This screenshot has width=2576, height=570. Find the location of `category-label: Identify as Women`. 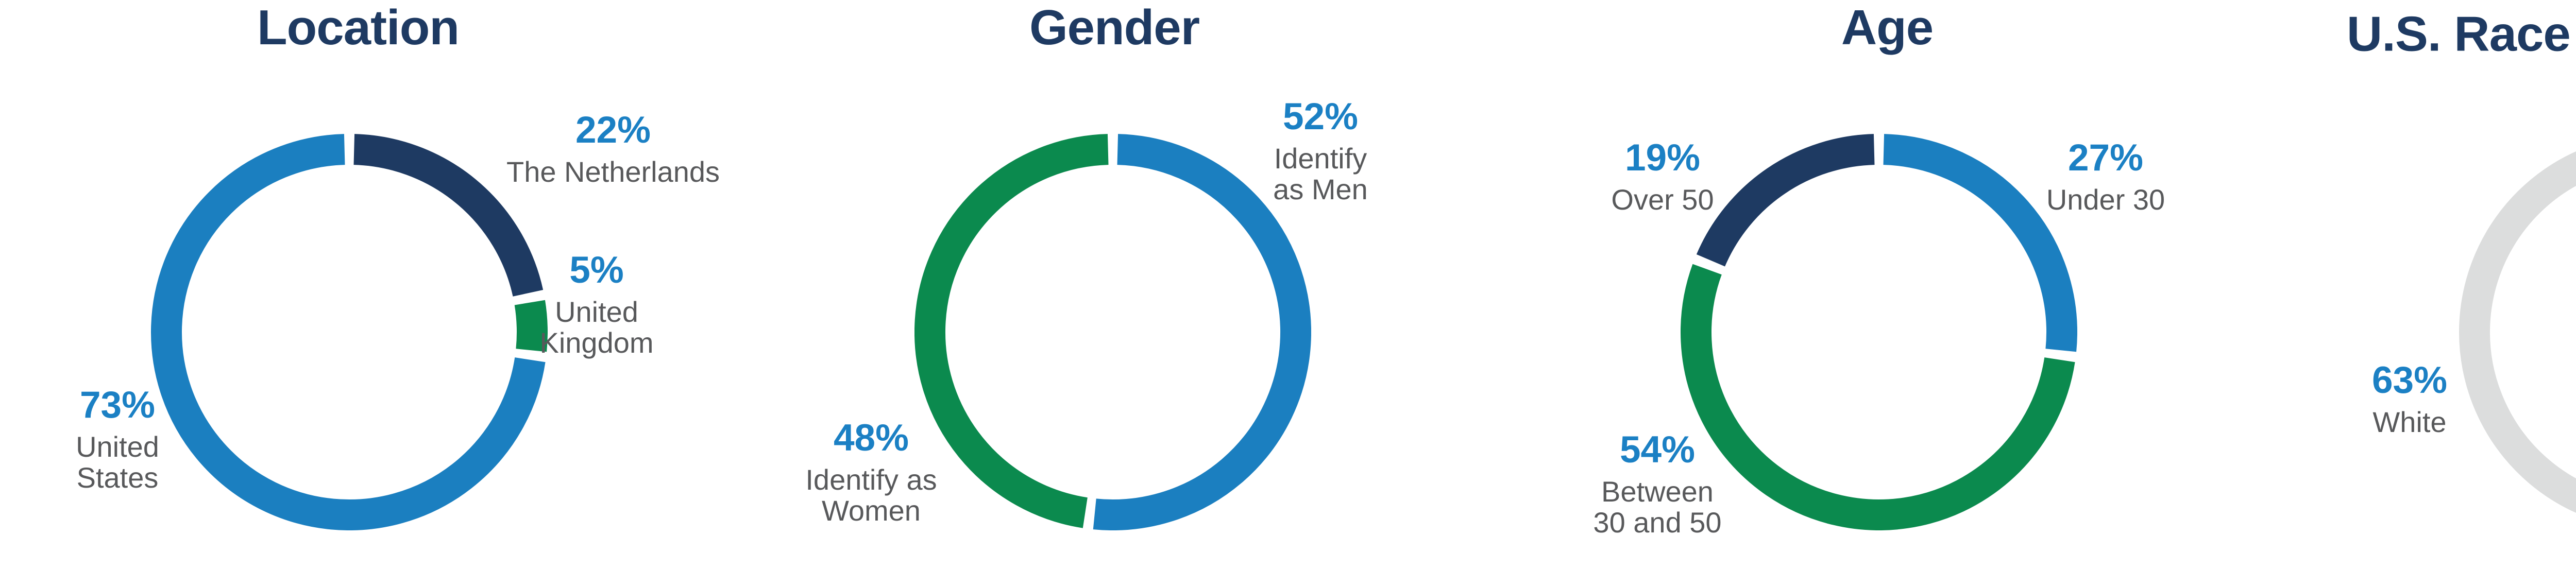

category-label: Identify as Women is located at coordinates (871, 495).